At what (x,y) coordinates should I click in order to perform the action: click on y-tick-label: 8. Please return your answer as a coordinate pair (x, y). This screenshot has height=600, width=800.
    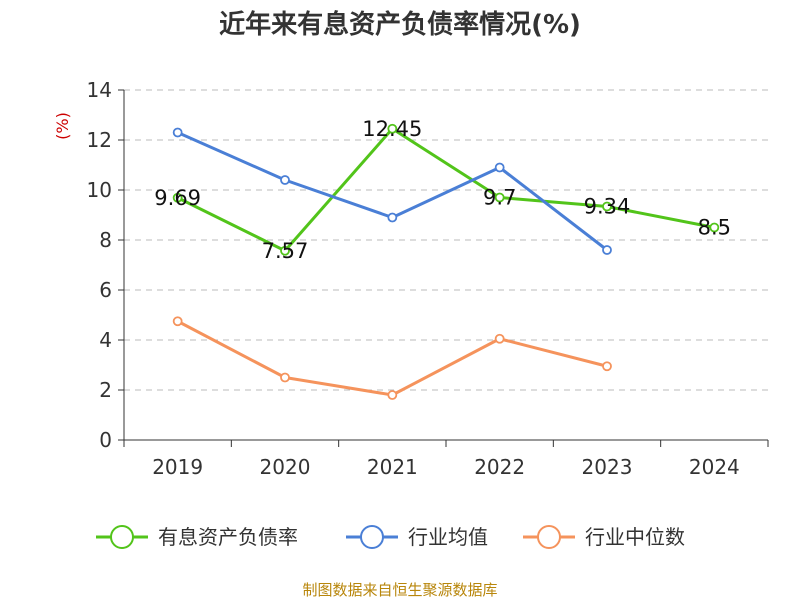
    Looking at the image, I should click on (105, 240).